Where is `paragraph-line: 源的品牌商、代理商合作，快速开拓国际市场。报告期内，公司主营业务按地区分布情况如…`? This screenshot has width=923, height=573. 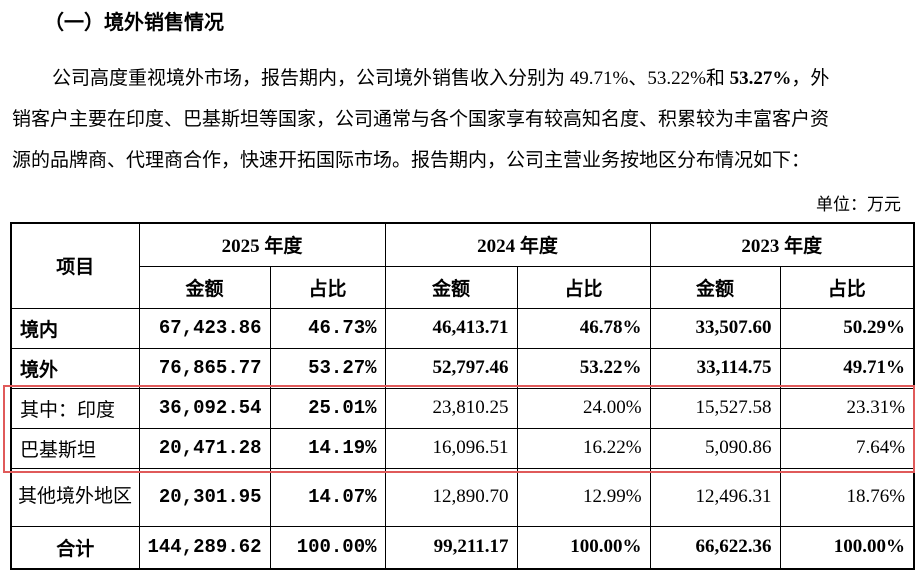 paragraph-line: 源的品牌商、代理商合作，快速开拓国际市场。报告期内，公司主营业务按地区分布情况如… is located at coordinates (462, 160).